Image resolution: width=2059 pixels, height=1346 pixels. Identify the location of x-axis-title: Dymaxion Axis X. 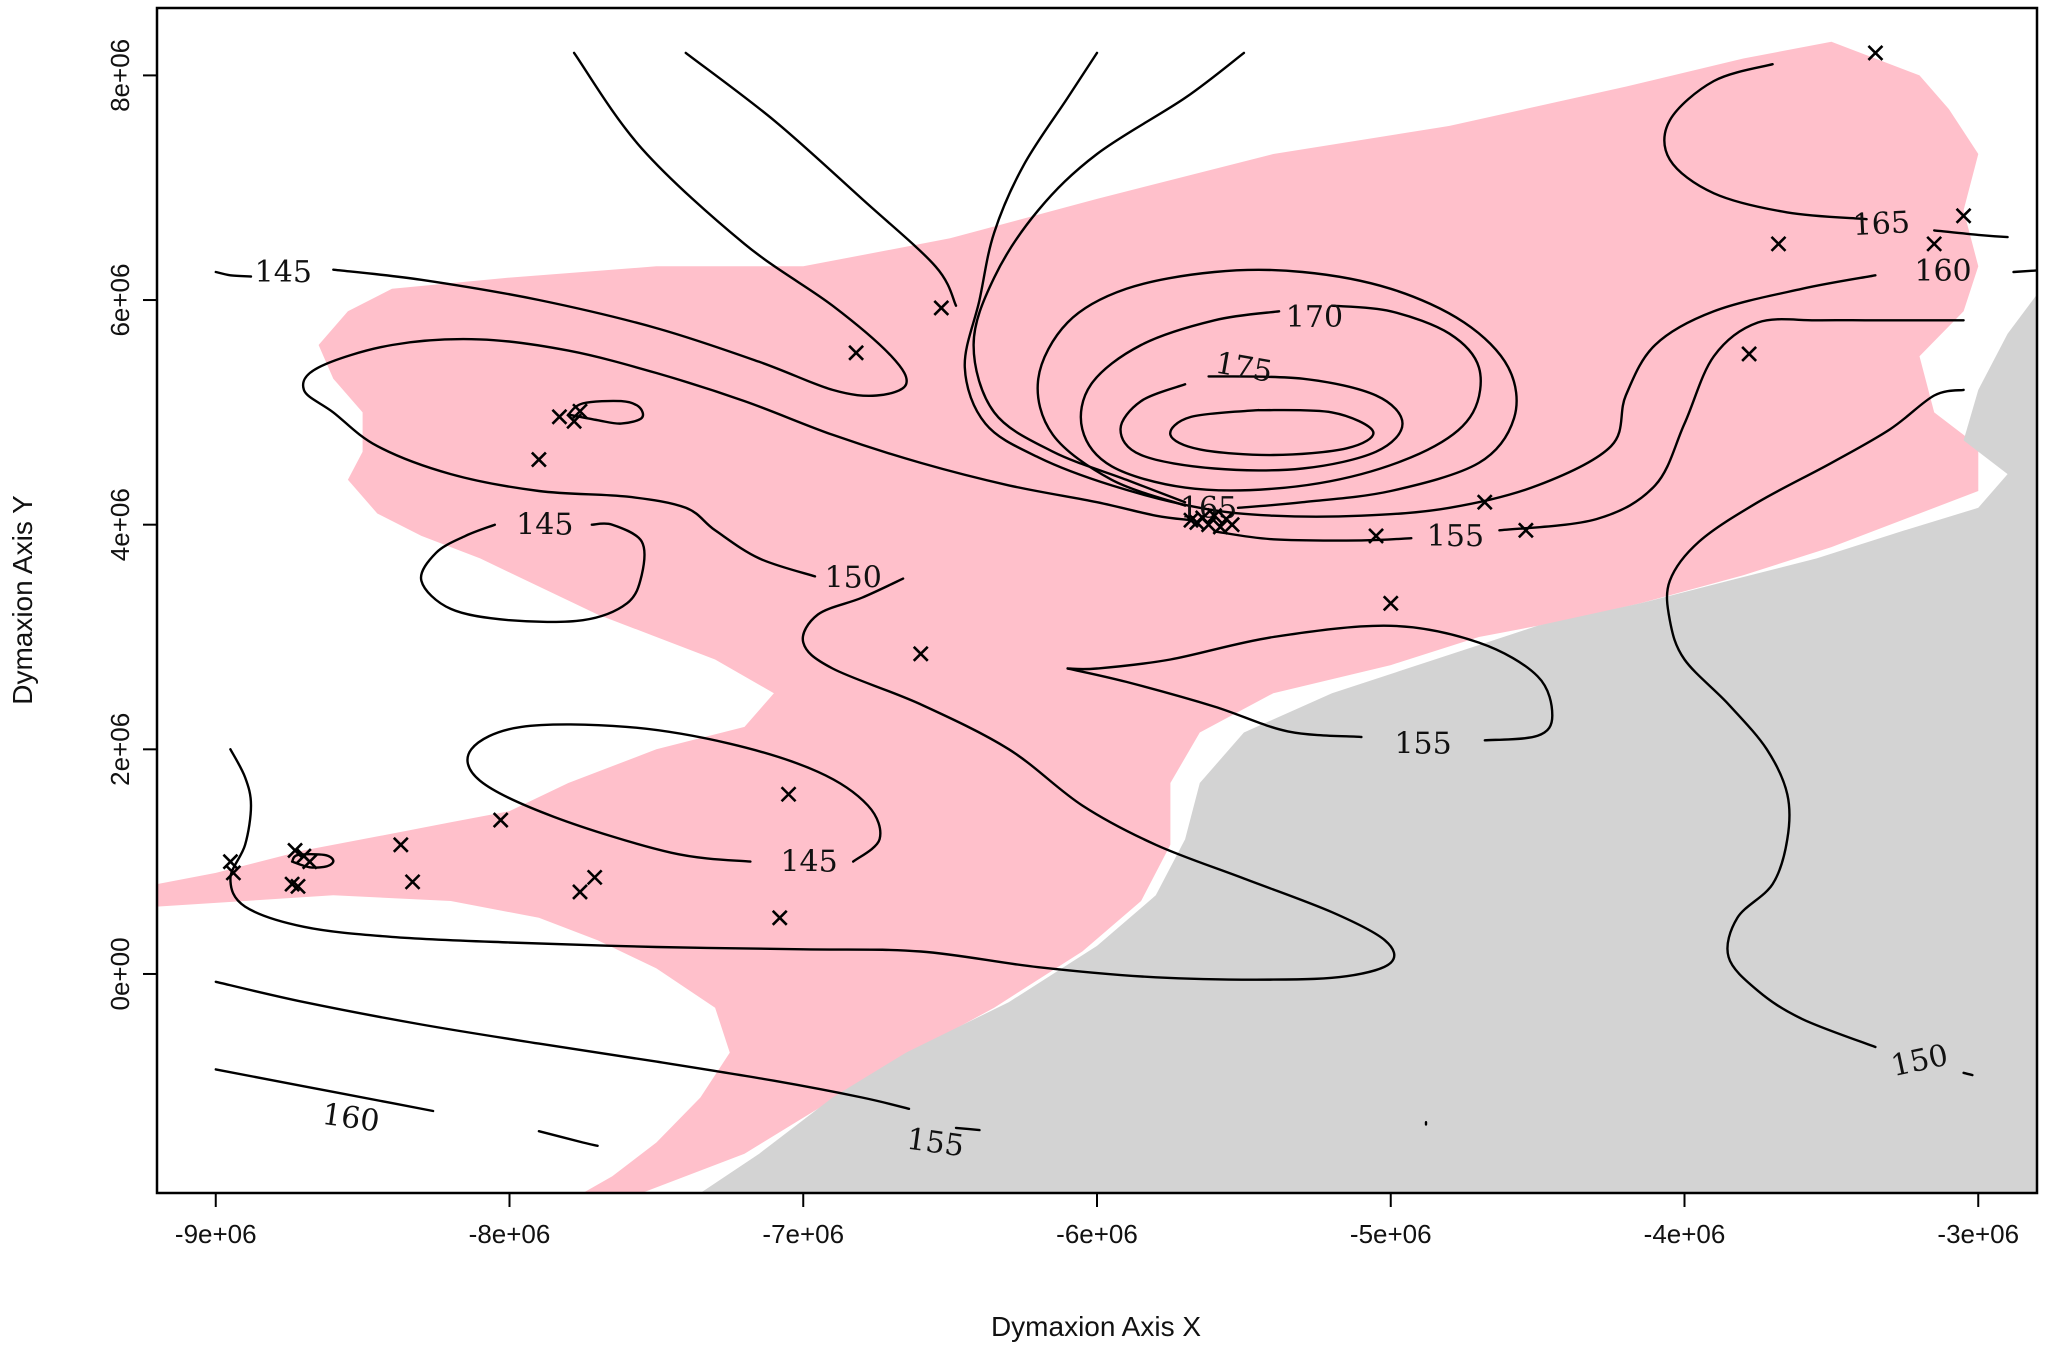
(1096, 1326).